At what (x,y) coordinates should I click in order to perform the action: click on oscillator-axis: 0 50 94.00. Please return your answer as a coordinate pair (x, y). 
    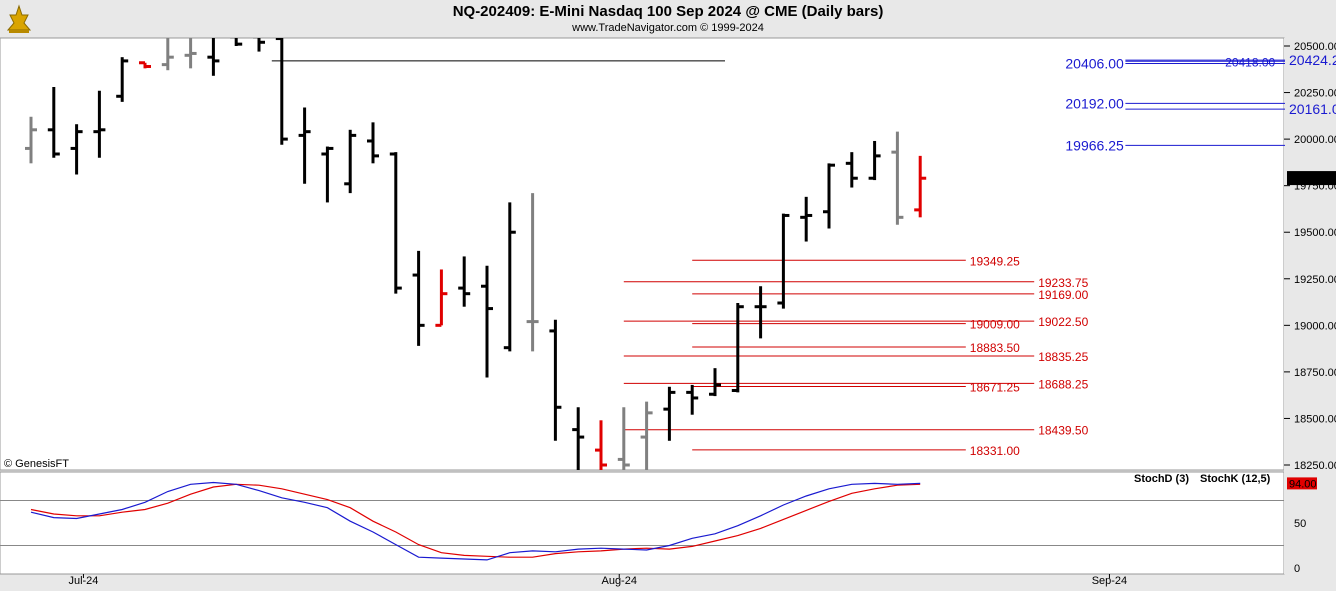
    Looking at the image, I should click on (1302, 526).